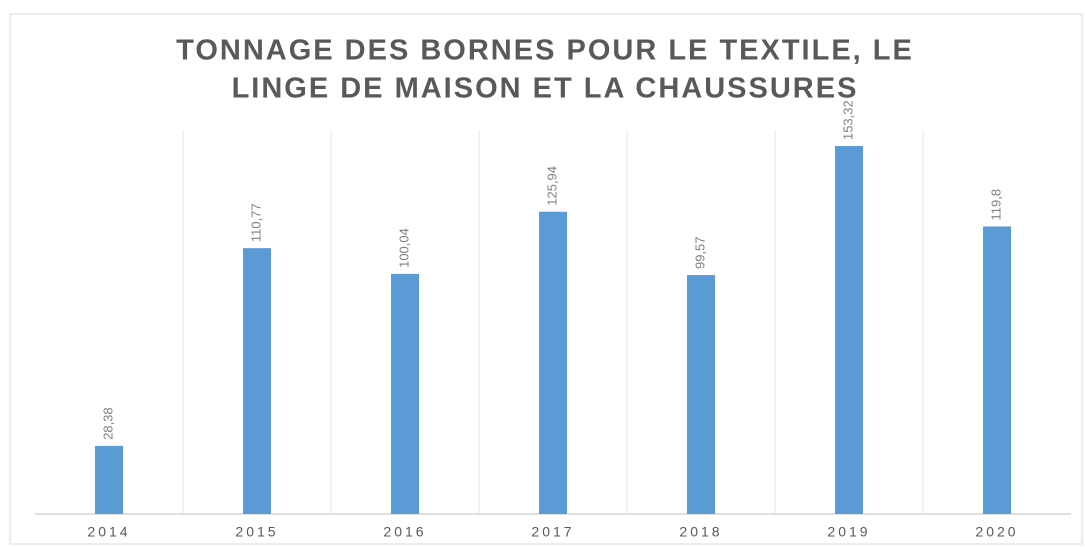  What do you see at coordinates (996, 532) in the screenshot?
I see `x-tick-label: 2020` at bounding box center [996, 532].